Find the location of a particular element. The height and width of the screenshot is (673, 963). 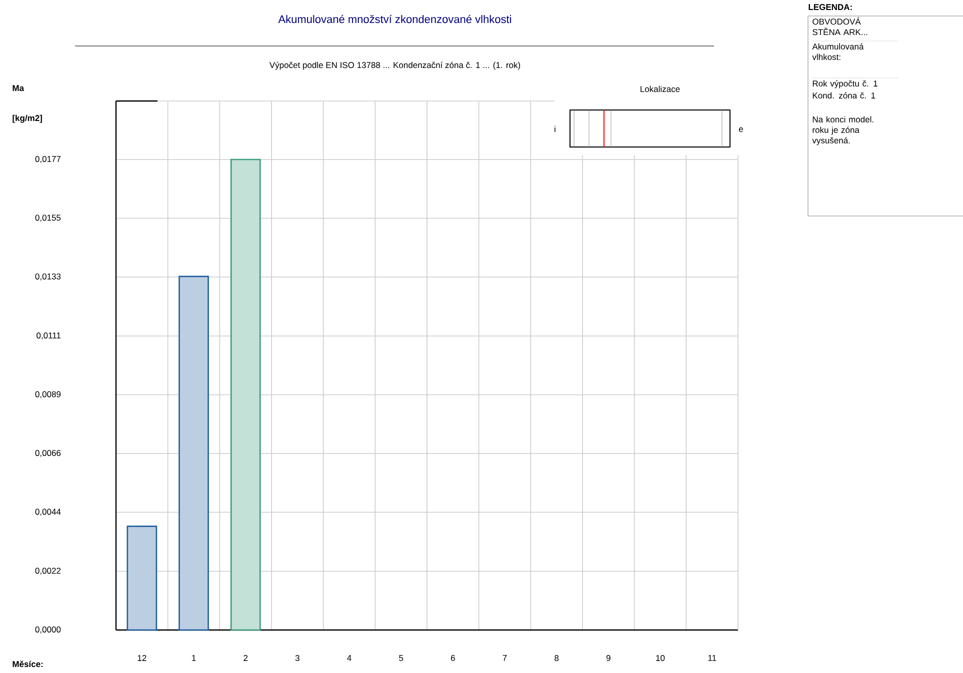

chart-subtitle: Výpočet podle EN ISO 13788 ... Kondenzační zóna č. 1 ... (1. rok) is located at coordinates (394, 66).